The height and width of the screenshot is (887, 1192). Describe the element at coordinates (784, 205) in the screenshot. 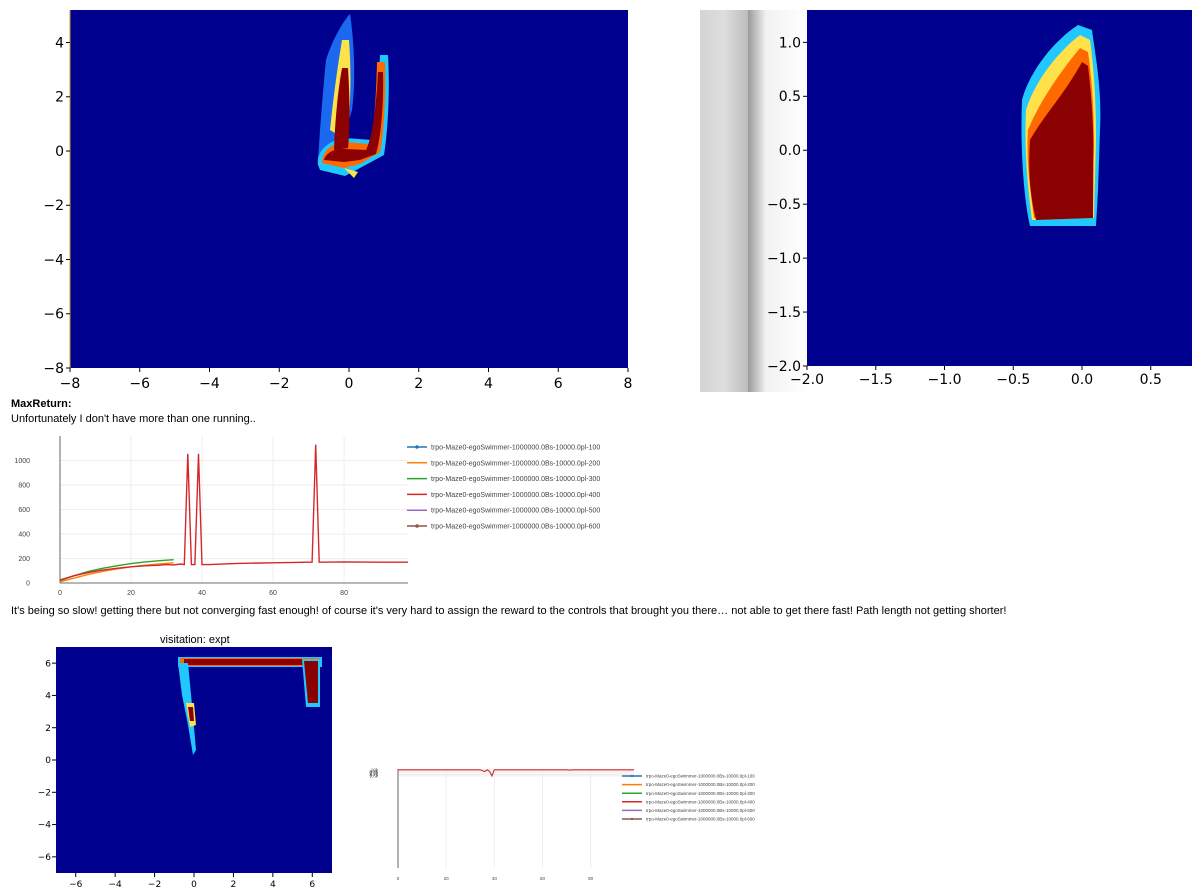

I see `heatmap-2-y-tick: −0.5` at that location.